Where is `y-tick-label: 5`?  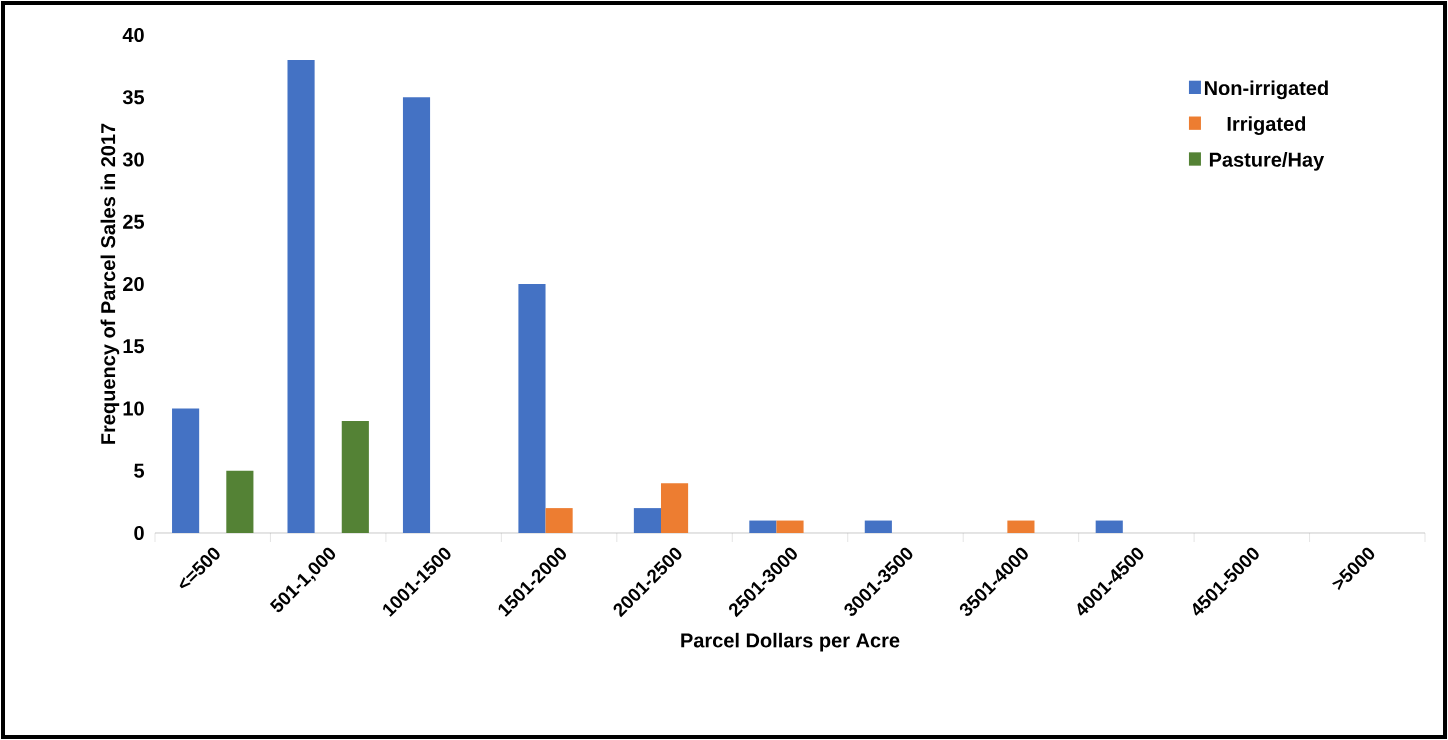
y-tick-label: 5 is located at coordinates (139, 470).